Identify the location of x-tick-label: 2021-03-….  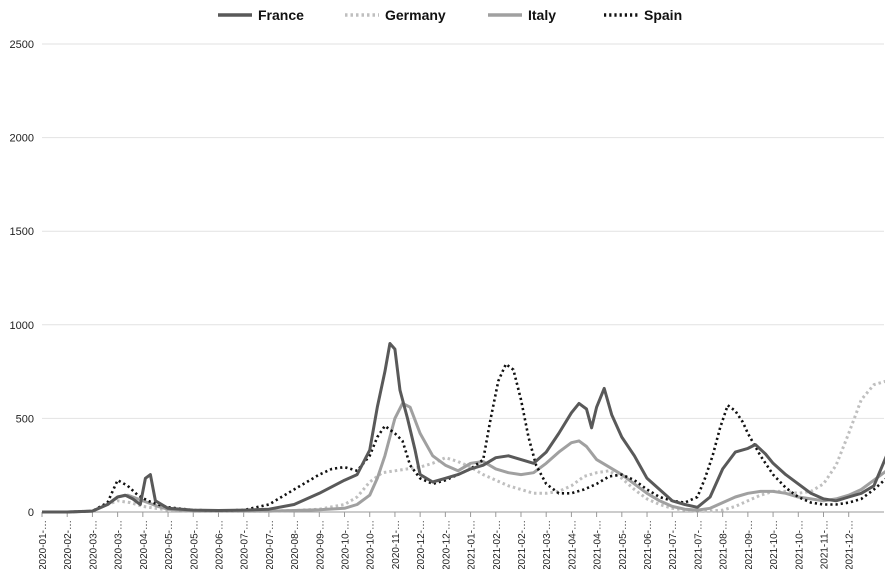
(547, 544).